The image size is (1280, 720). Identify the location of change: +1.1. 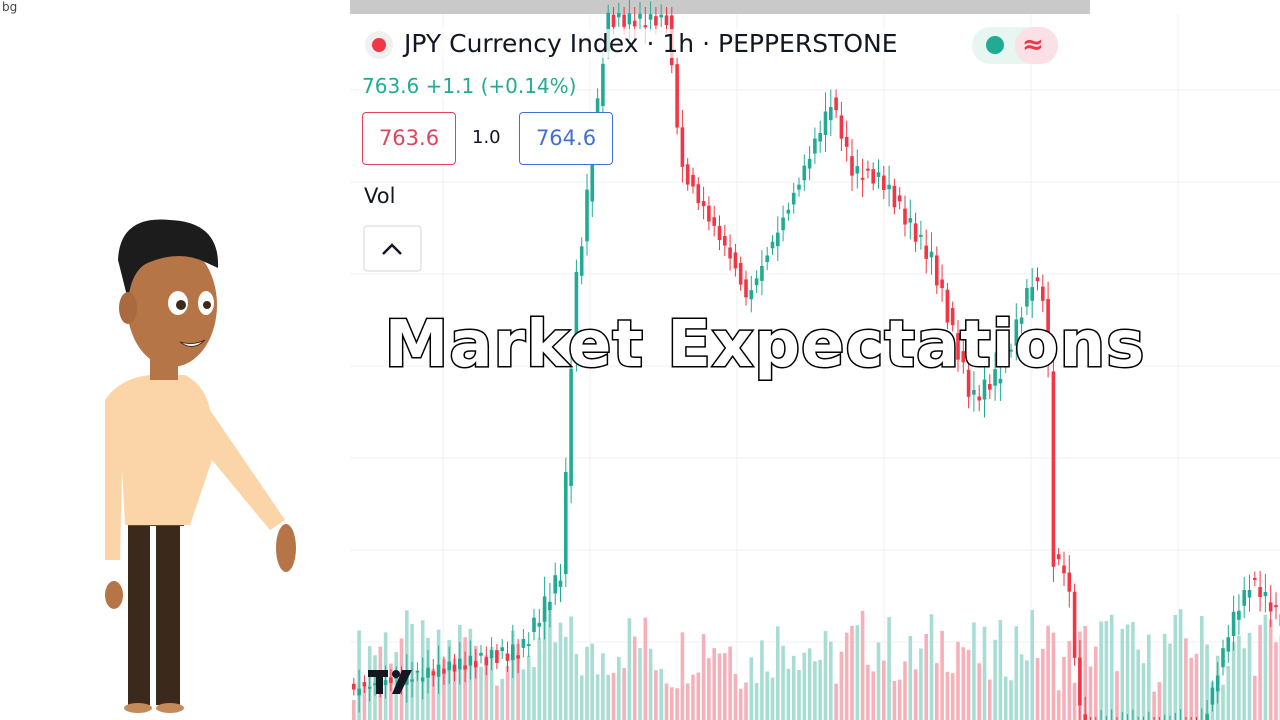
(450, 86).